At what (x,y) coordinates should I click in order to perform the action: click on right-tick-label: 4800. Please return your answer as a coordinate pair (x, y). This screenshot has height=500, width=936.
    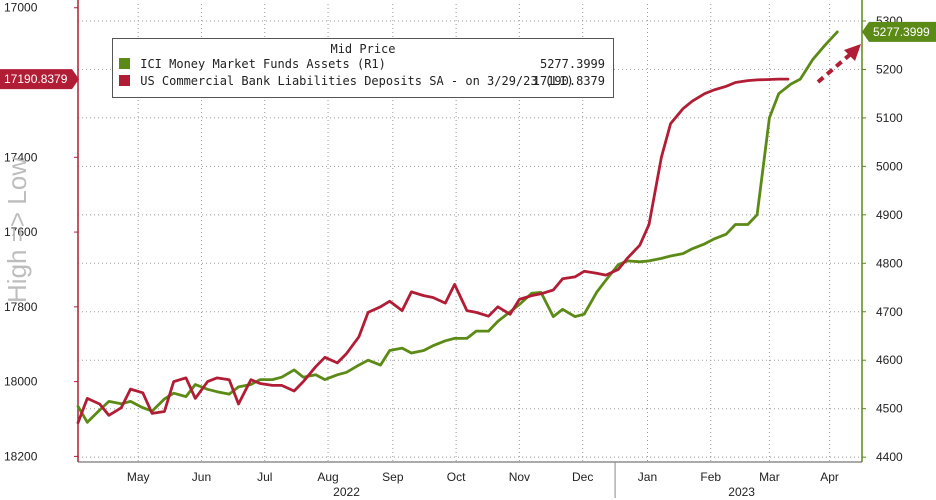
    Looking at the image, I should click on (889, 263).